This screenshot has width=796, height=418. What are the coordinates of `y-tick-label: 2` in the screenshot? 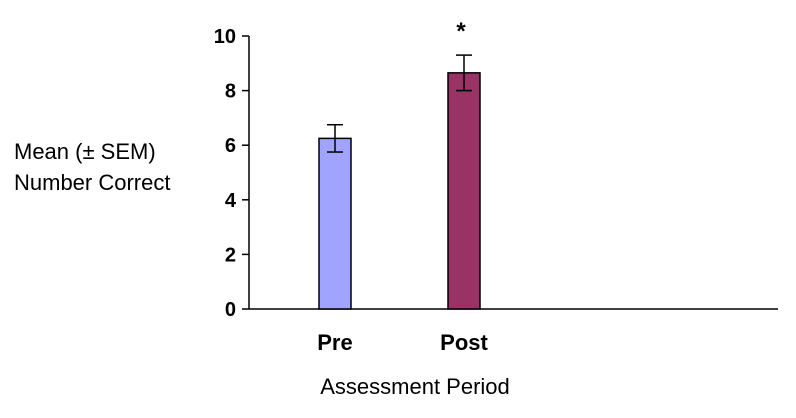 It's located at (230, 255).